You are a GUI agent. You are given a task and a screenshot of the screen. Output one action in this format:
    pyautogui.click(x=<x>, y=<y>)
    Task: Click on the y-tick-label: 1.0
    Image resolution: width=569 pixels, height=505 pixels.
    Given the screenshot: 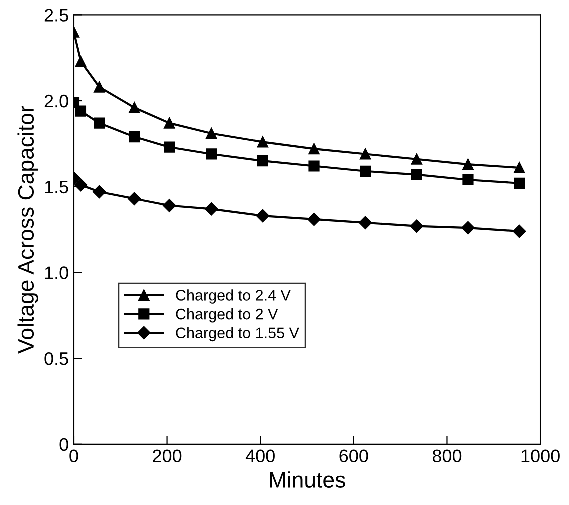 What is the action you would take?
    pyautogui.click(x=56, y=273)
    